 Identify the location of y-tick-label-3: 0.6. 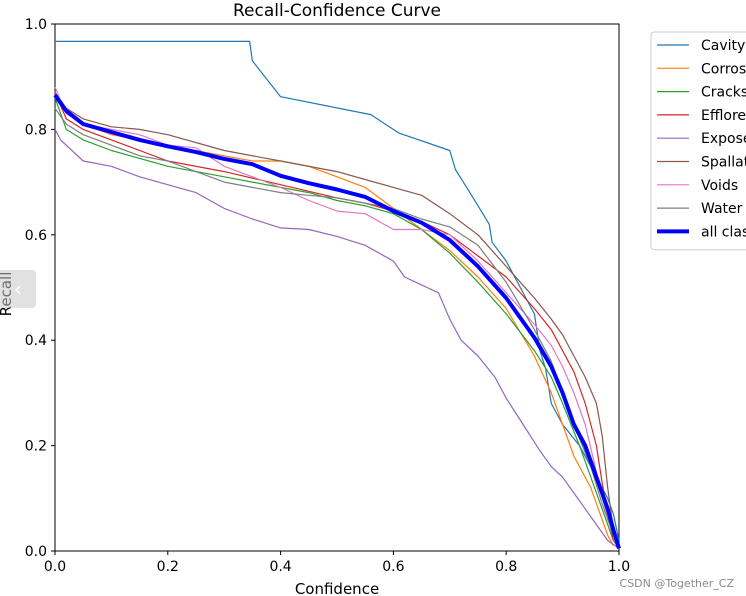
(36, 236).